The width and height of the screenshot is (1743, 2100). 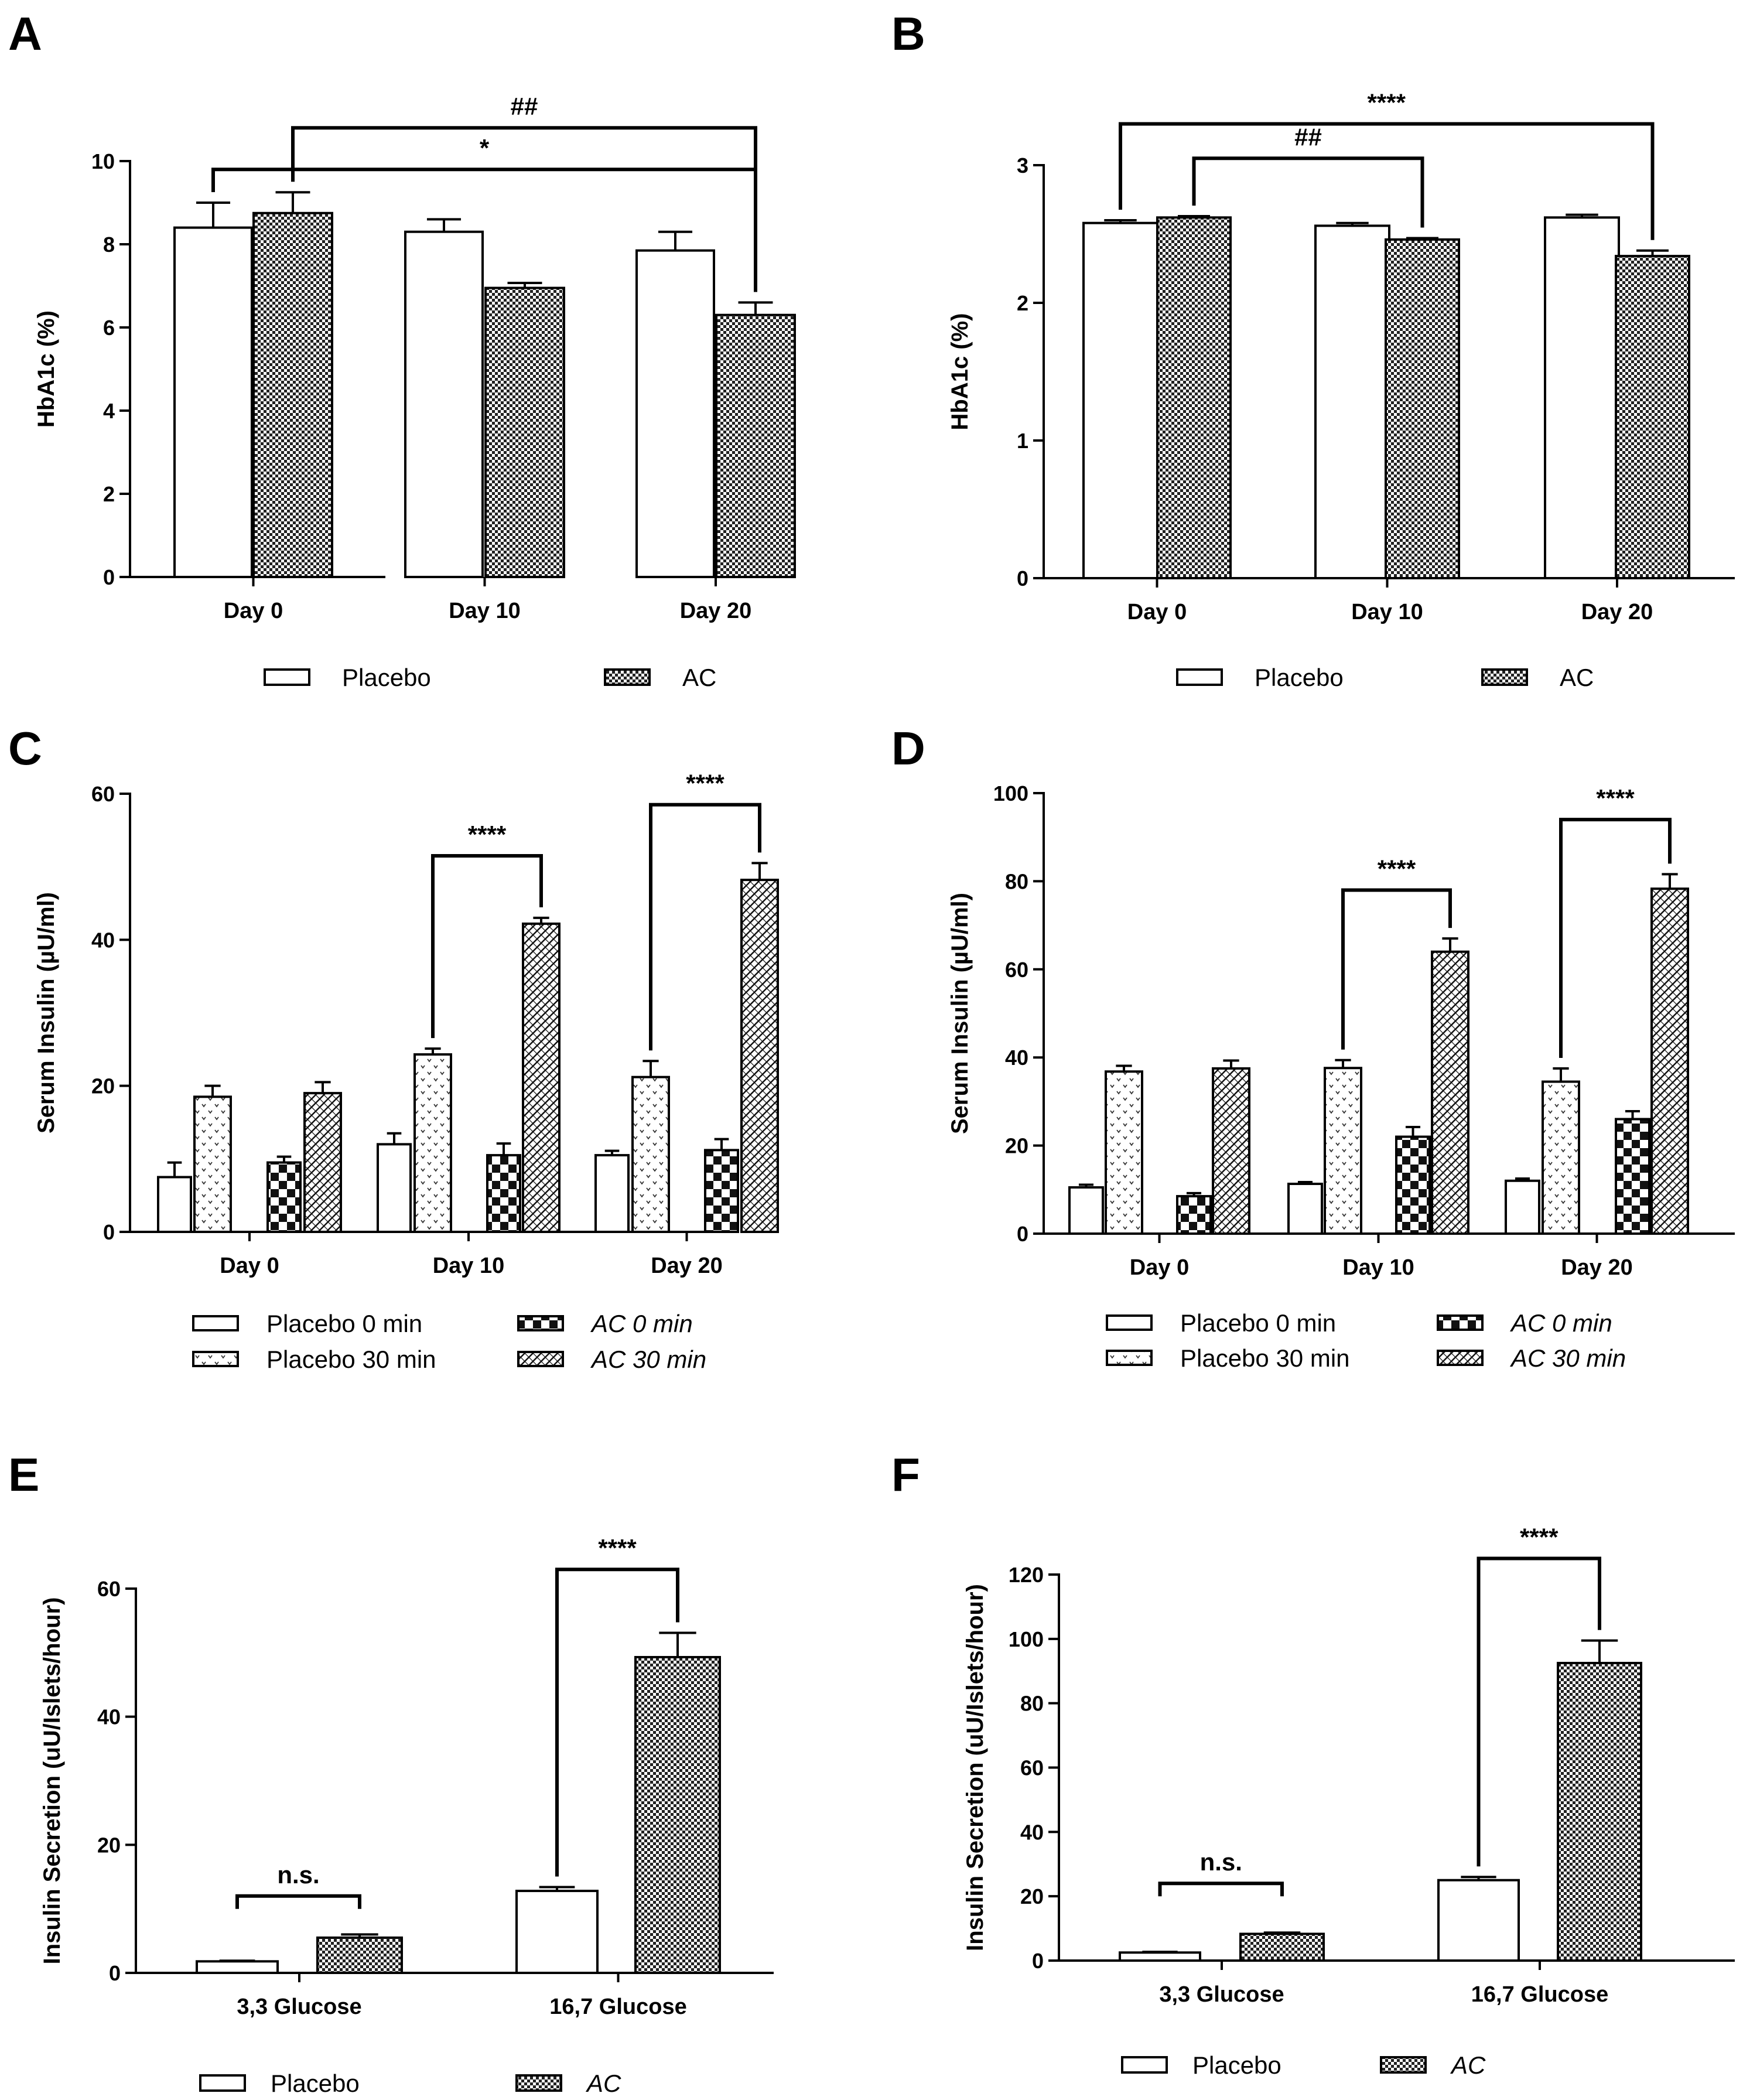 What do you see at coordinates (905, 1475) in the screenshot?
I see `panel-label-F: F` at bounding box center [905, 1475].